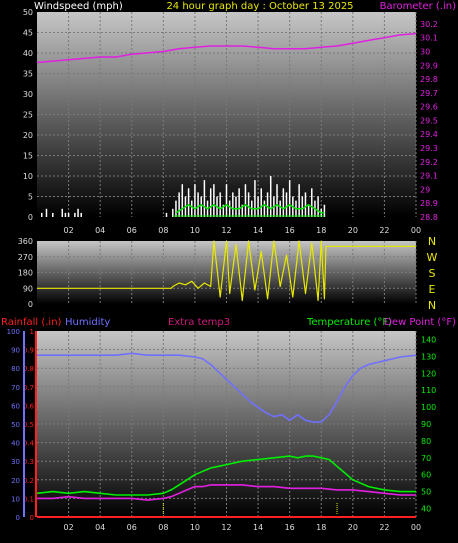 The image size is (458, 543). Describe the element at coordinates (258, 527) in the screenshot. I see `x-tick-label: 14` at that location.